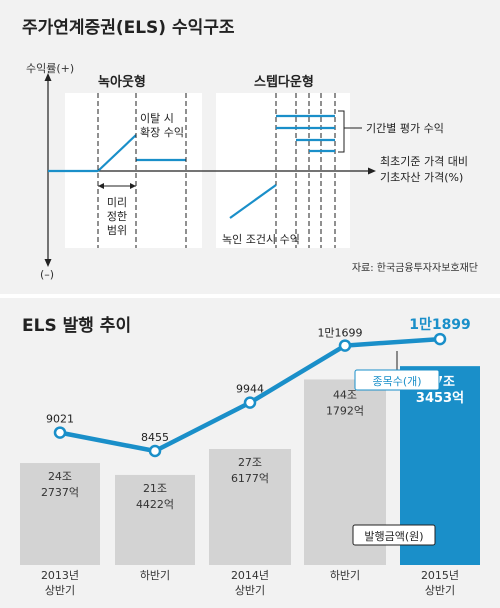  I want to click on category-label-2-year: 2014년, so click(250, 575).